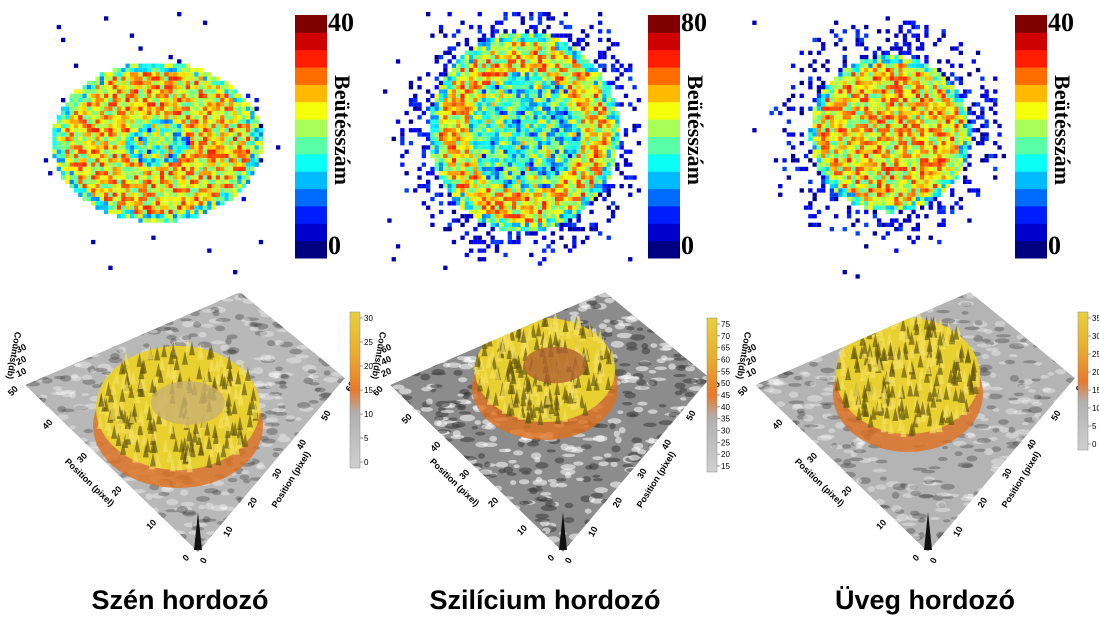 This screenshot has width=1099, height=621. Describe the element at coordinates (311, 128) in the screenshot. I see `colorbar-step` at that location.